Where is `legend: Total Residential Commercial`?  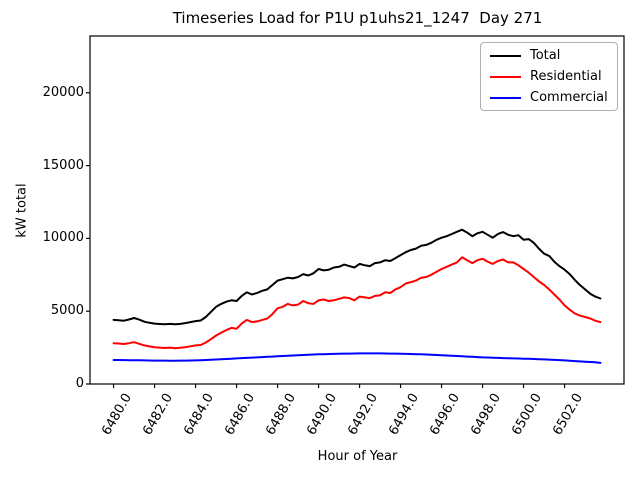 legend: Total Residential Commercial is located at coordinates (549, 76).